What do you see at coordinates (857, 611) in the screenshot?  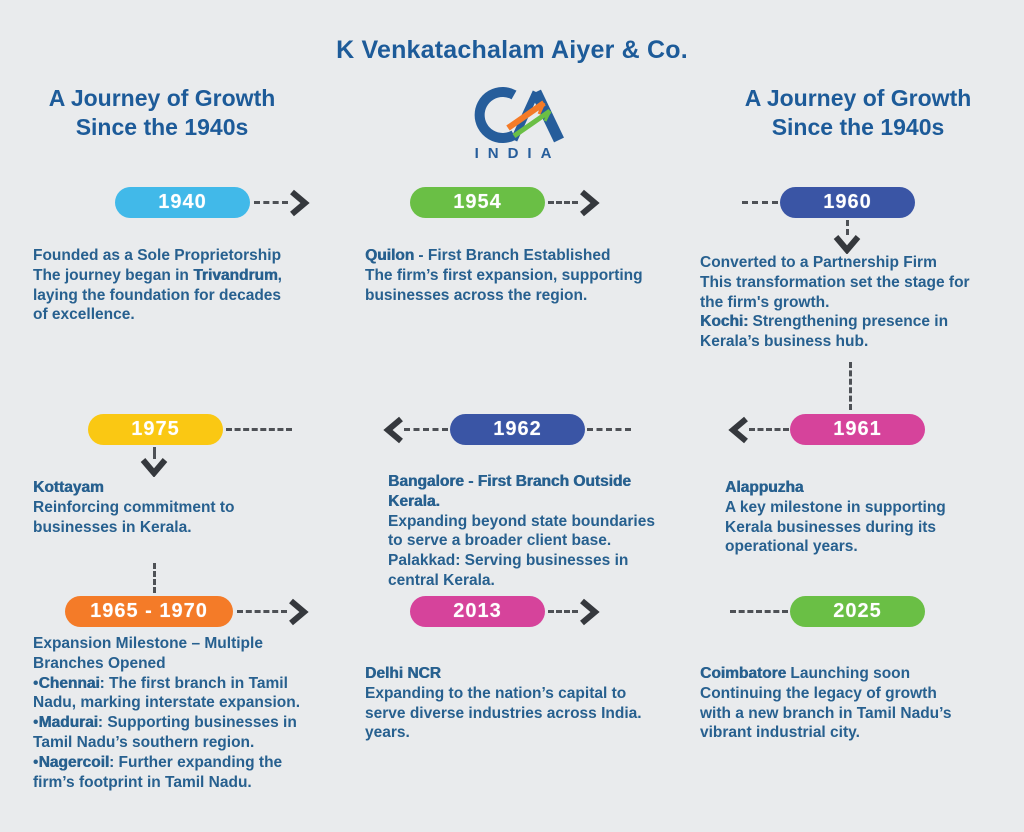 I see `milestone-pill-2025: 2025` at bounding box center [857, 611].